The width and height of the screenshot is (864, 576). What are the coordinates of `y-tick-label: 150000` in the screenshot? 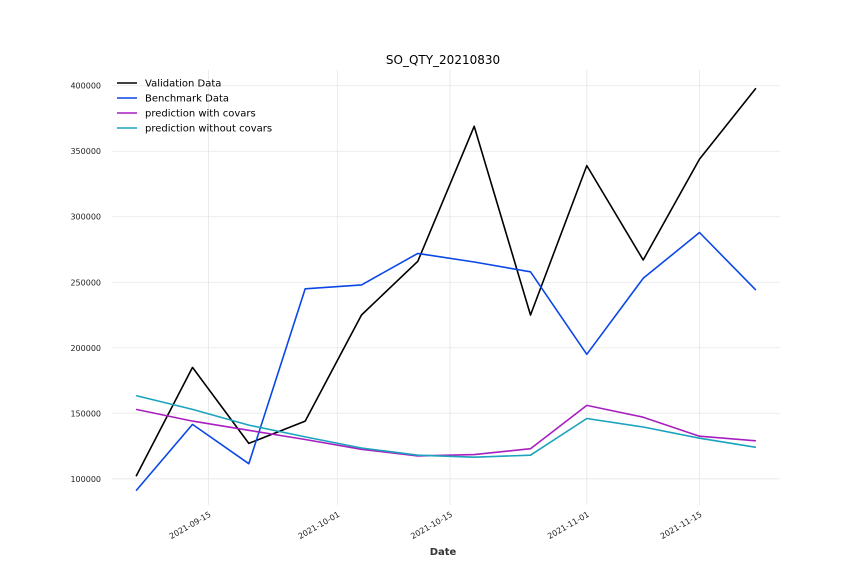 It's located at (85, 413).